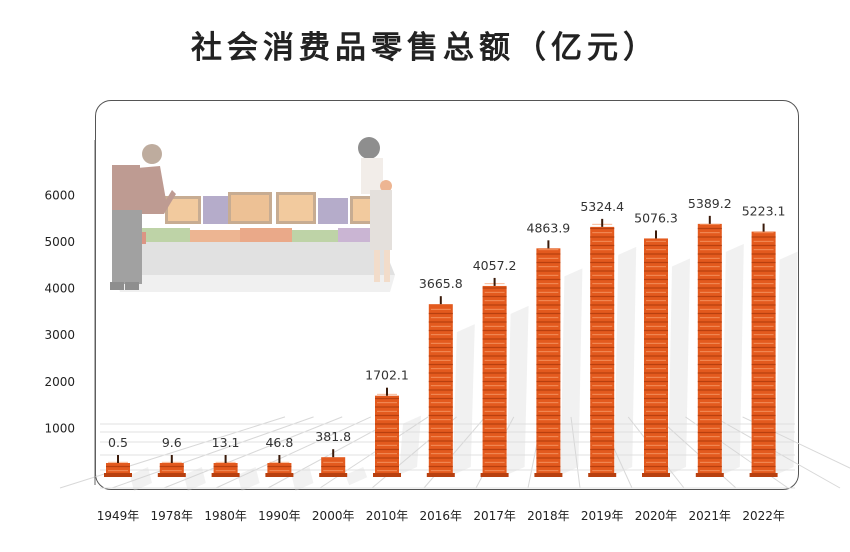 This screenshot has width=850, height=552. What do you see at coordinates (495, 265) in the screenshot?
I see `value-label: 4057.2` at bounding box center [495, 265].